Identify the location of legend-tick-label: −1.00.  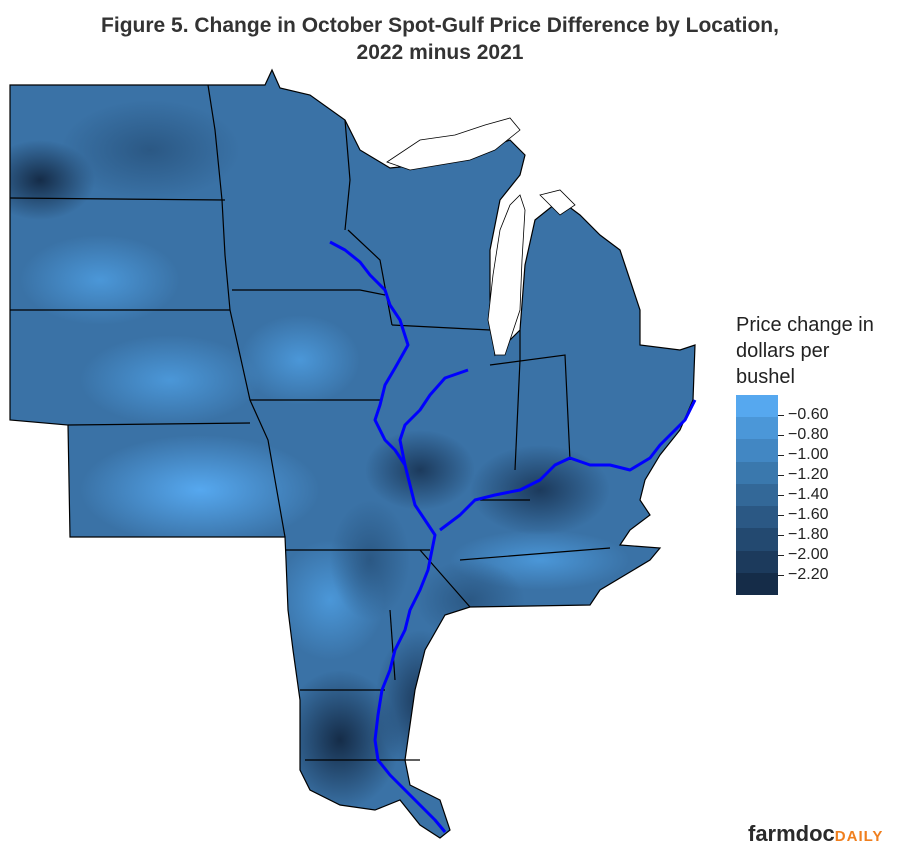
(808, 454).